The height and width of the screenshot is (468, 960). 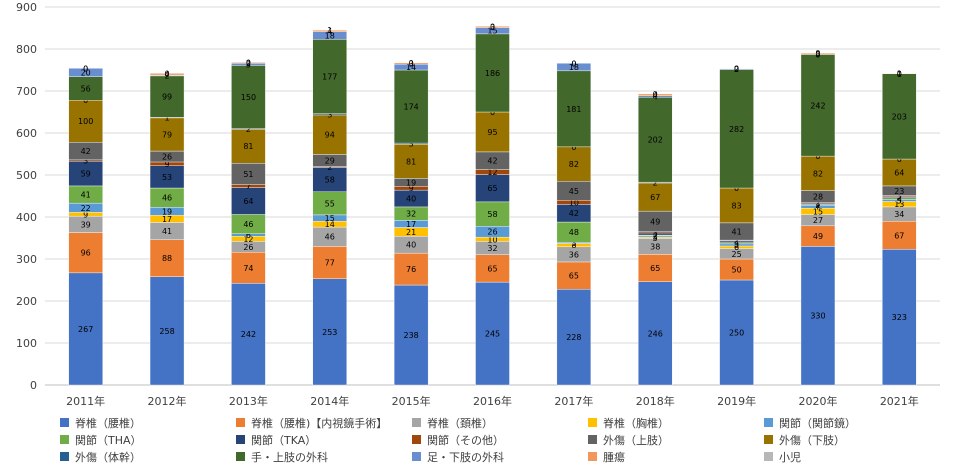 What do you see at coordinates (248, 401) in the screenshot?
I see `x-tick-label: 2013年` at bounding box center [248, 401].